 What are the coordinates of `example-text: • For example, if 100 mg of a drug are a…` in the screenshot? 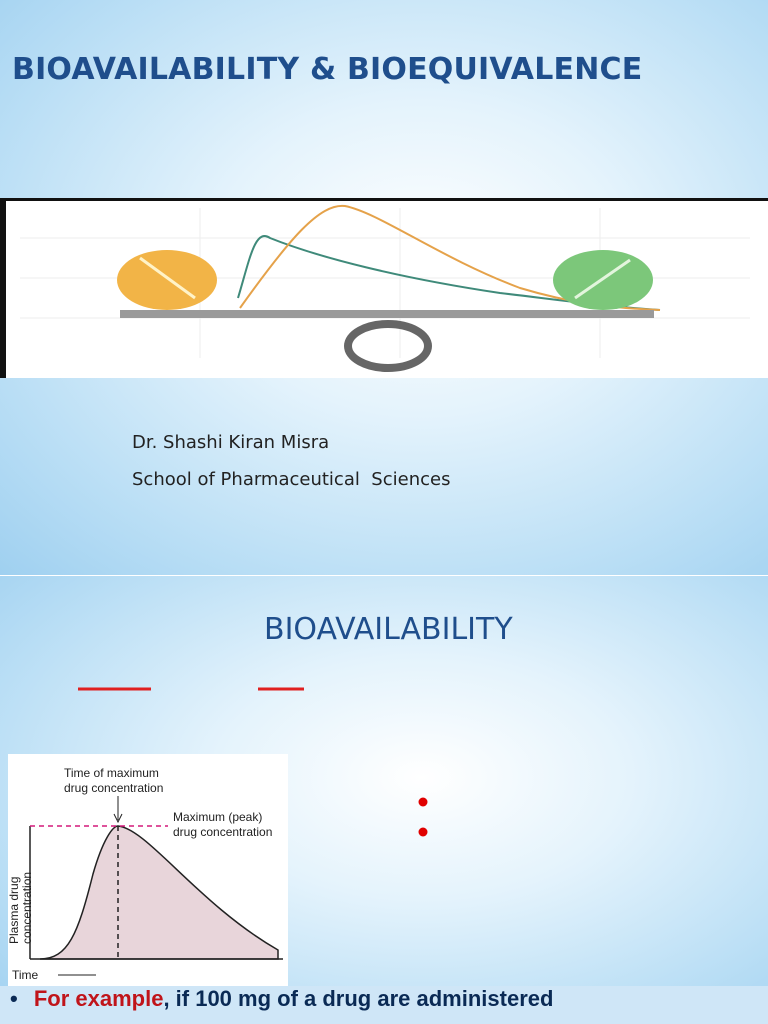 It's located at (384, 1005).